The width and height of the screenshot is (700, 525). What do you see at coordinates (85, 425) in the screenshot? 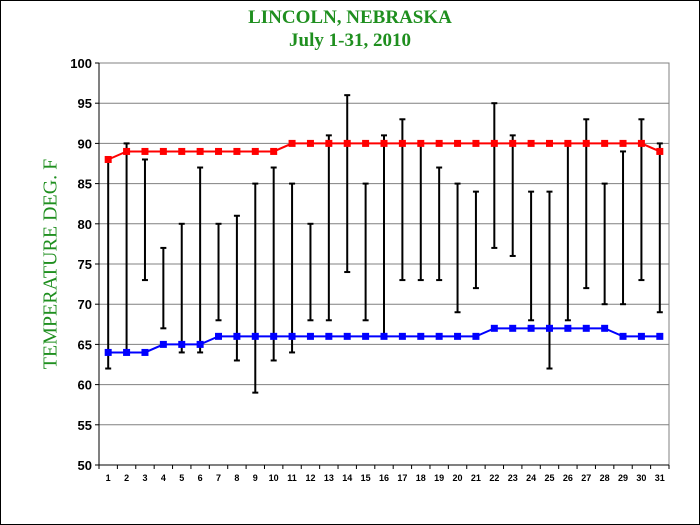
I see `y-tick-label: 55` at bounding box center [85, 425].